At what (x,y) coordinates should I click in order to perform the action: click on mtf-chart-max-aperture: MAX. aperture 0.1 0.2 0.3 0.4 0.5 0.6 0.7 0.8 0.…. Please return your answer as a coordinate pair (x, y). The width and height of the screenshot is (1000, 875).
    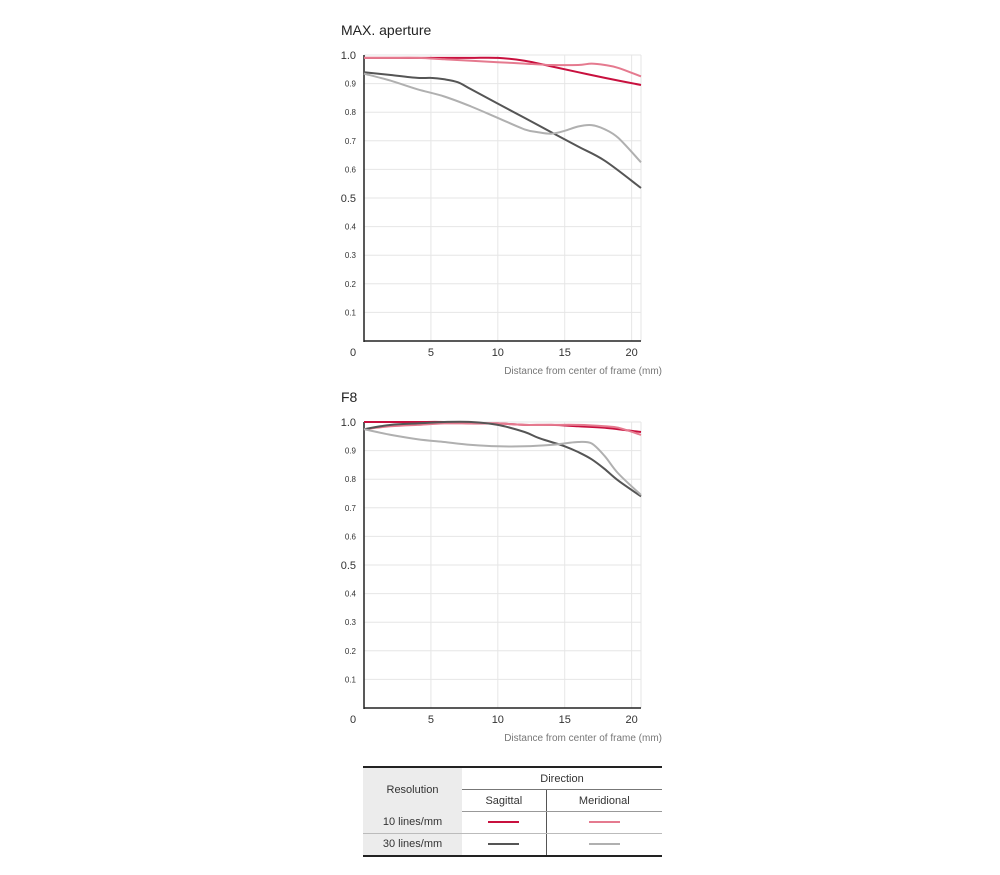
    Looking at the image, I should click on (505, 199).